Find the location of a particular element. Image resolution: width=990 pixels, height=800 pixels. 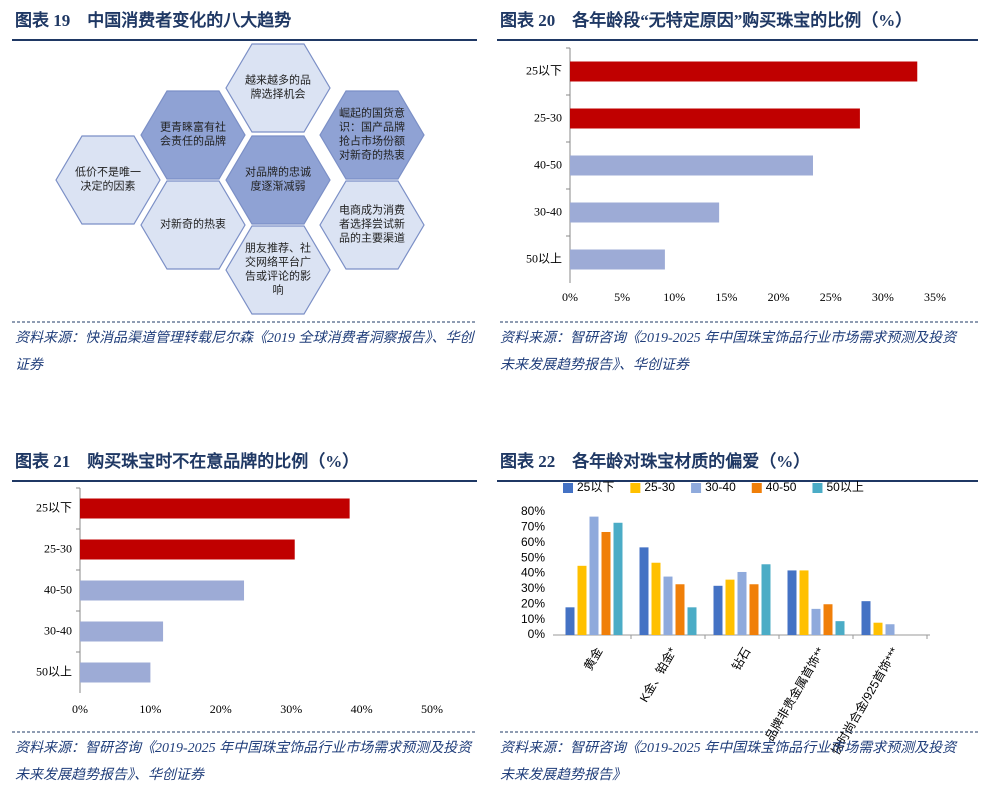

x-tick-label: 5% is located at coordinates (622, 297).